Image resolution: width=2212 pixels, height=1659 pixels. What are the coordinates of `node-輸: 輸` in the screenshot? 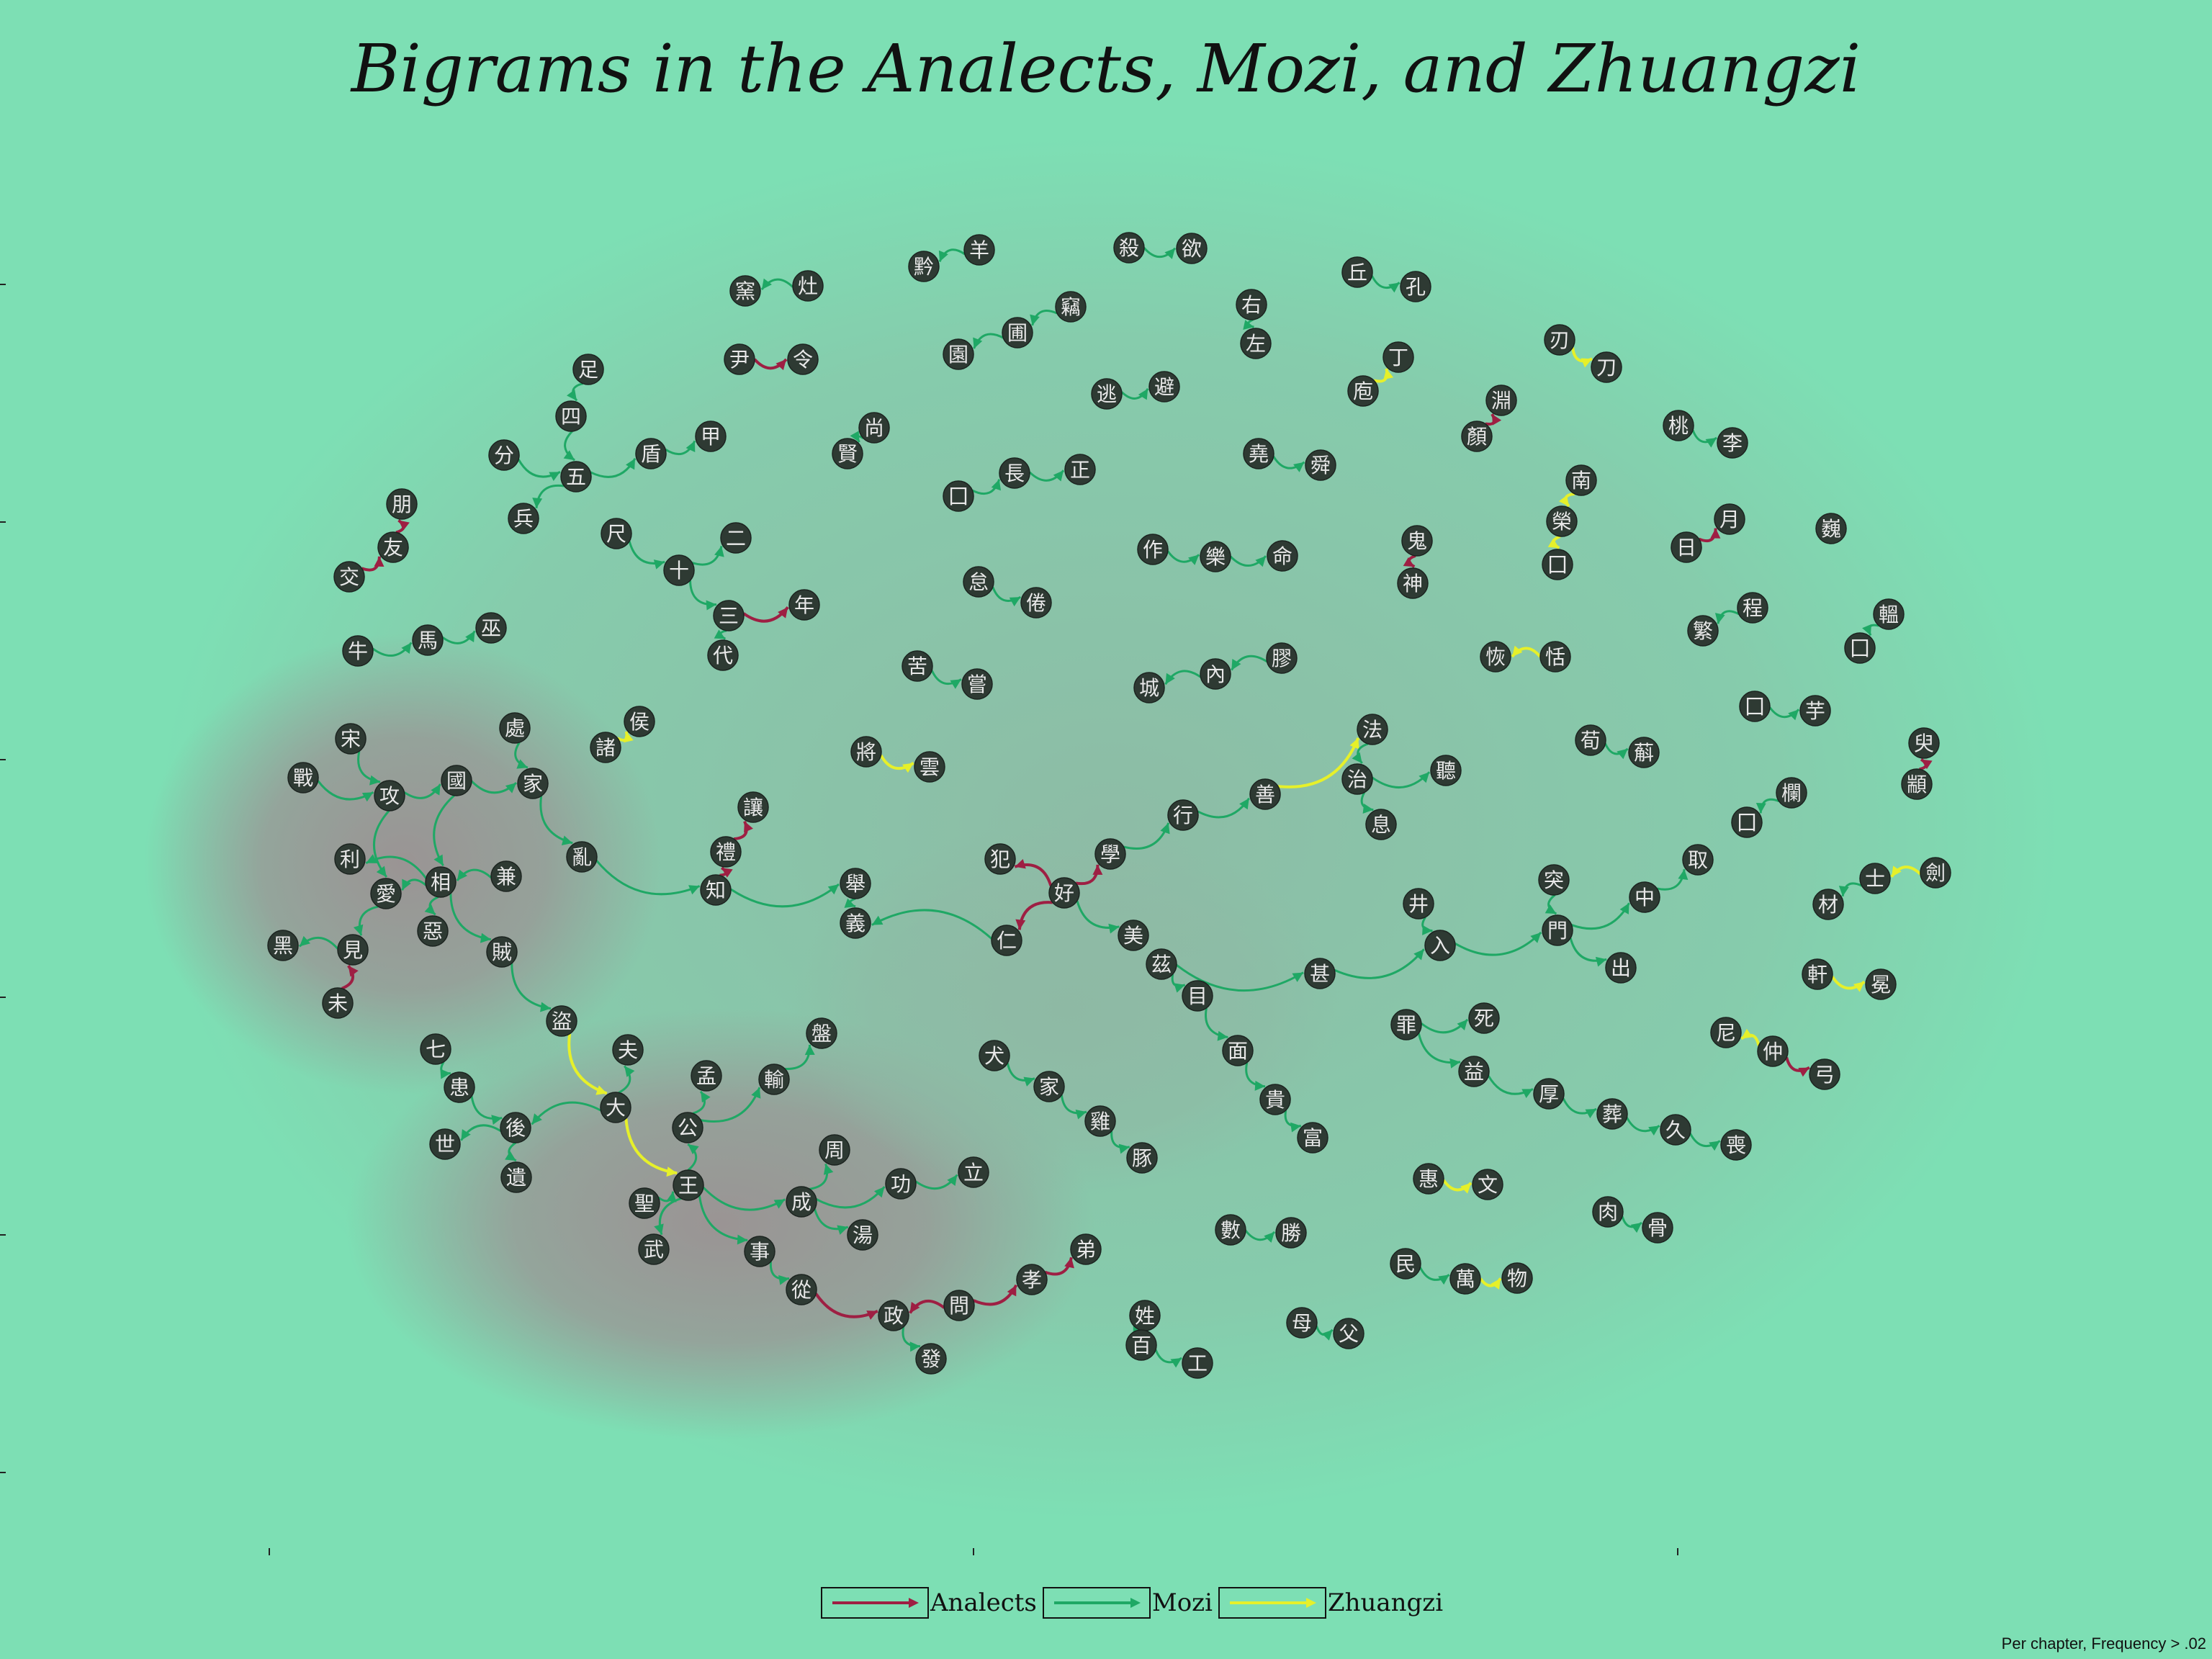 It's located at (774, 1080).